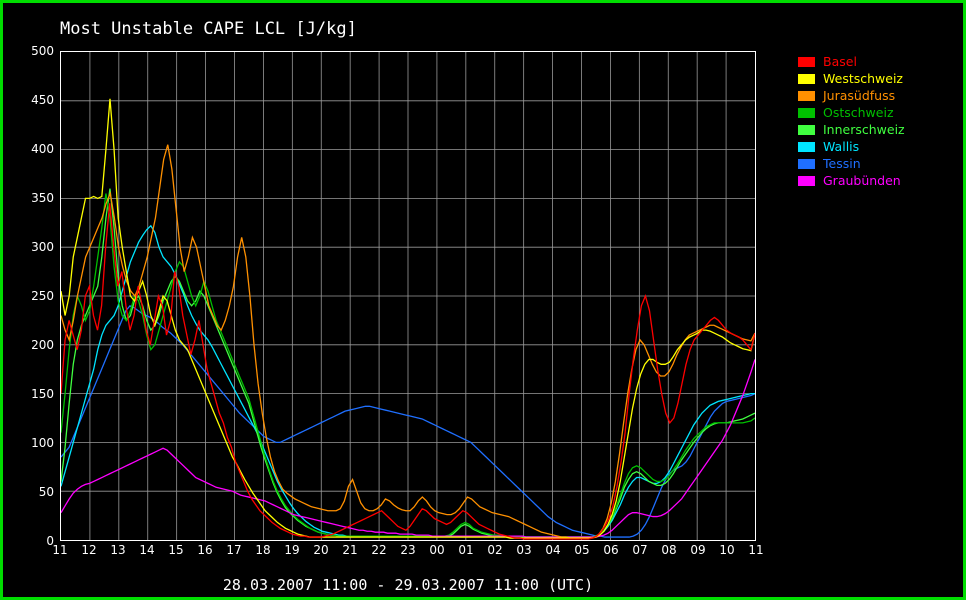  What do you see at coordinates (864, 129) in the screenshot?
I see `legend-label: Innerschweiz` at bounding box center [864, 129].